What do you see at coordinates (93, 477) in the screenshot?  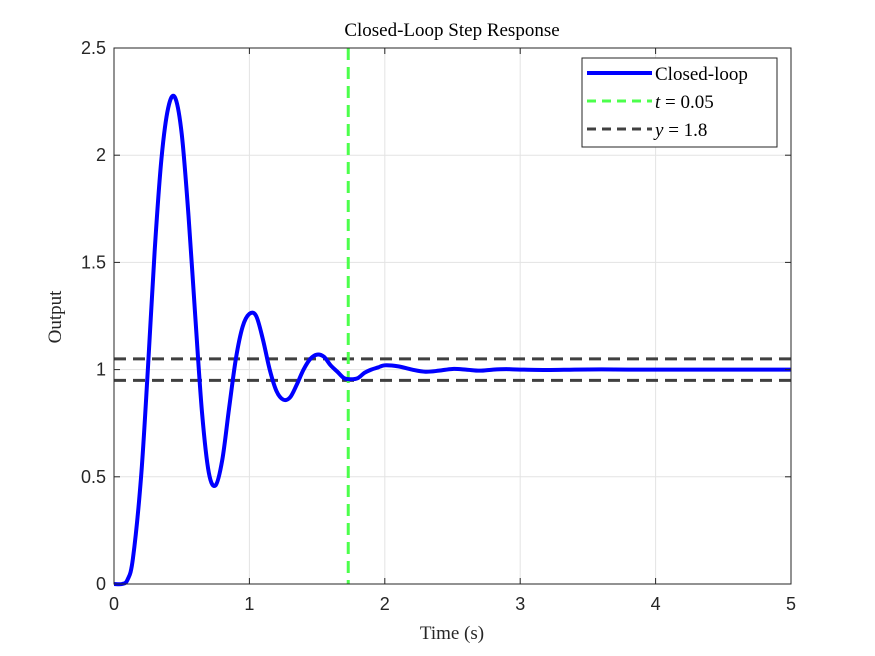 I see `y-tick-label: 0.5` at bounding box center [93, 477].